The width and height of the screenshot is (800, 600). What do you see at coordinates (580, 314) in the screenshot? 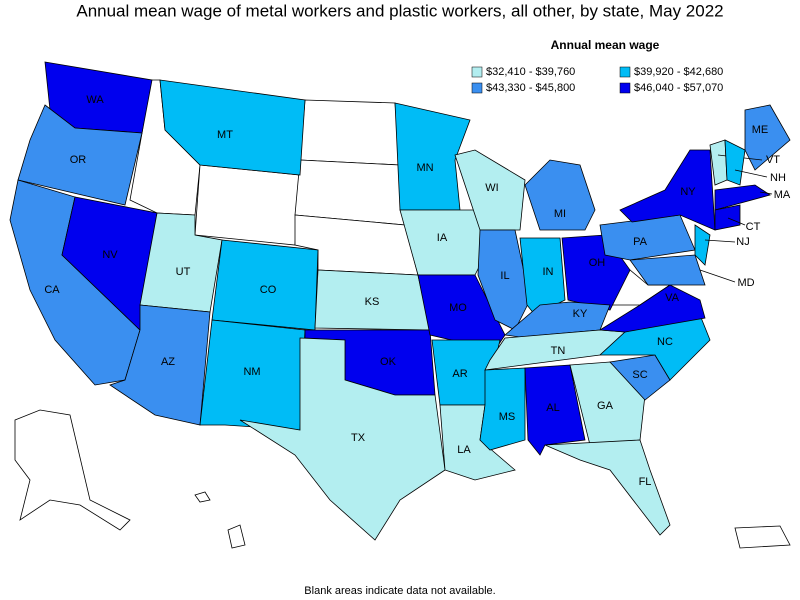
I see `state-label: KY` at bounding box center [580, 314].